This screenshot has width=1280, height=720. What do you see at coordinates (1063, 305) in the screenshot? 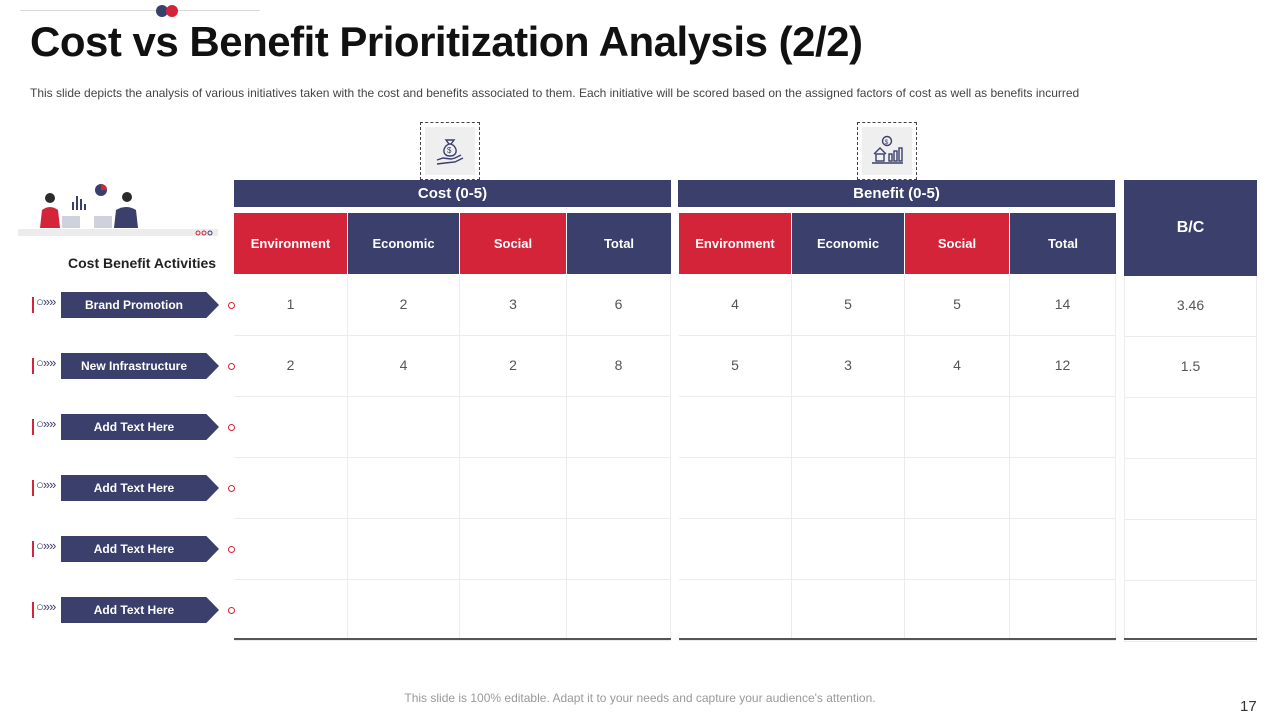
I see `benefit-score-cell: 14` at bounding box center [1063, 305].